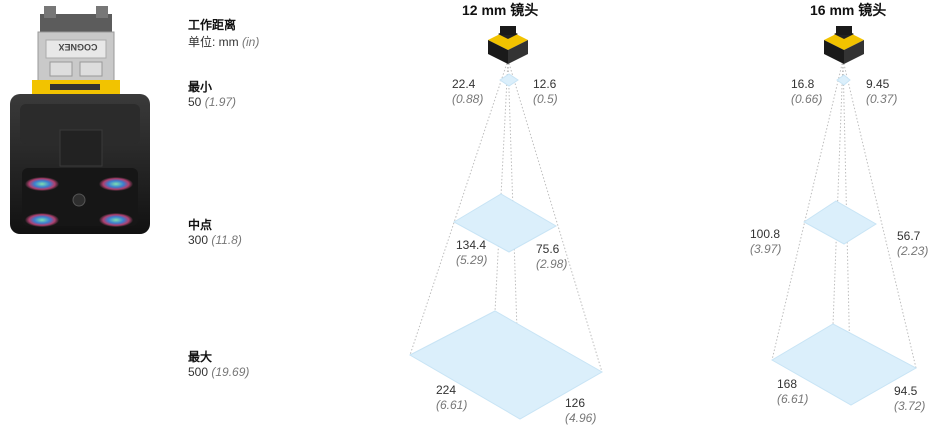 This screenshot has width=944, height=430. I want to click on lens-title-16mm: 16 mm 镜头, so click(848, 10).